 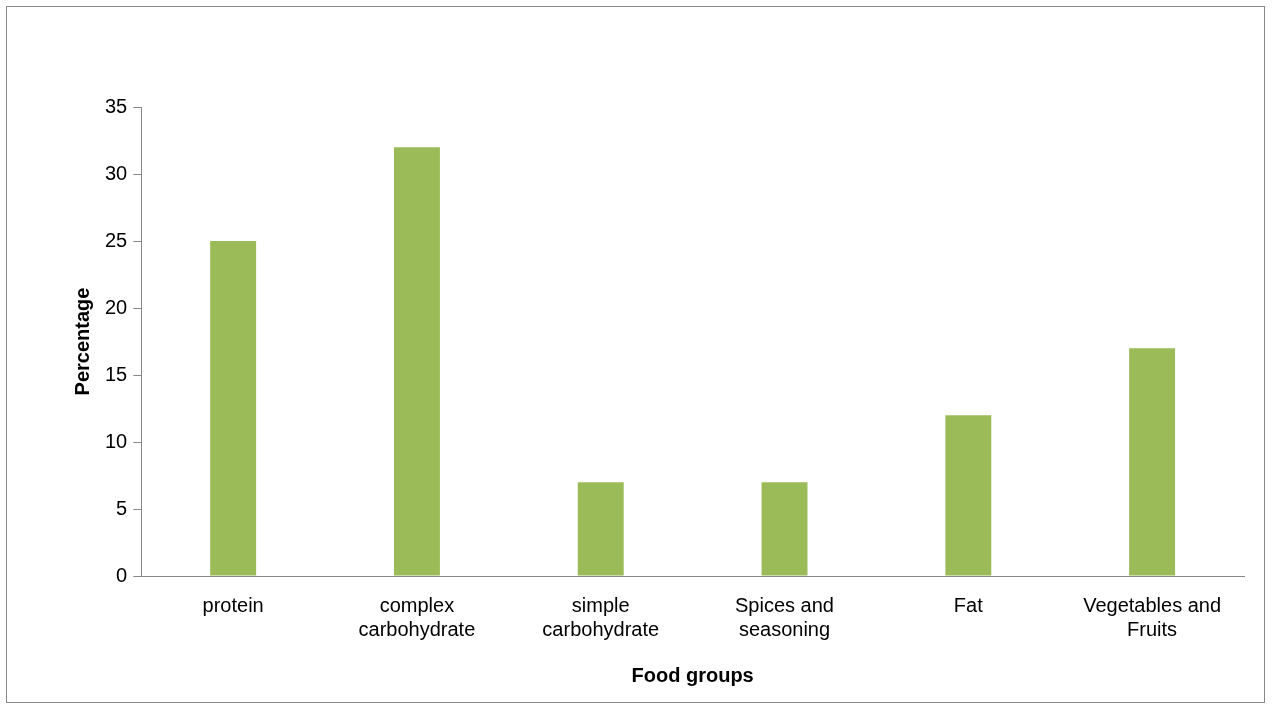 I want to click on y-tick-label: 30, so click(x=116, y=172).